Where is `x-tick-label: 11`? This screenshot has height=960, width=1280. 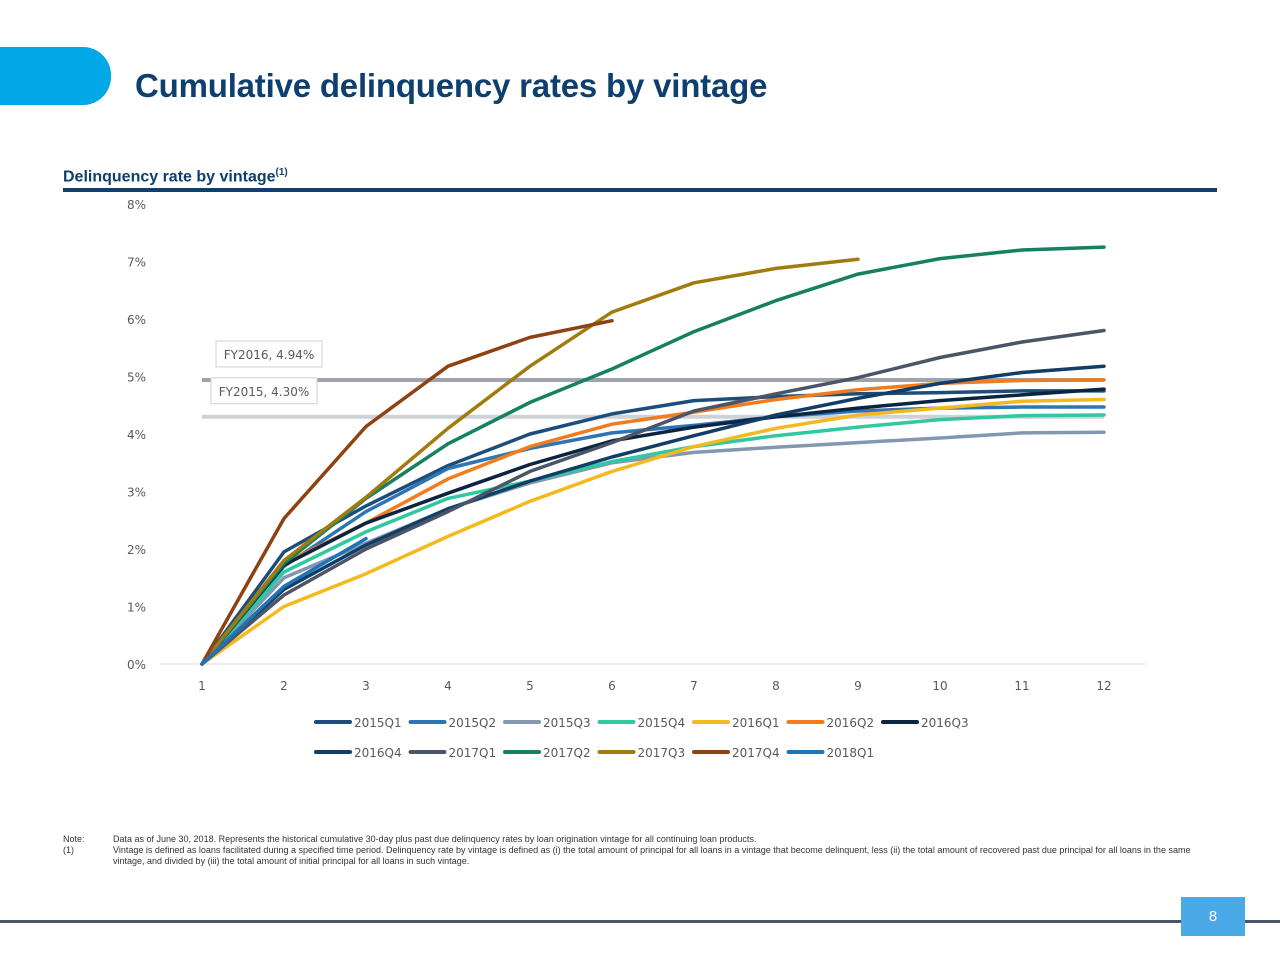 x-tick-label: 11 is located at coordinates (1021, 686).